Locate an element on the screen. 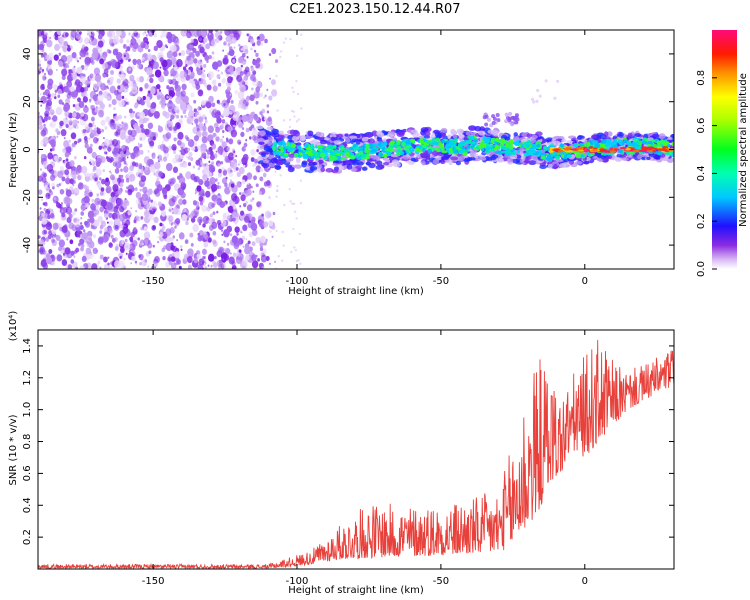 This screenshot has height=600, width=750. signal-peak-mark is located at coordinates (551, 151).